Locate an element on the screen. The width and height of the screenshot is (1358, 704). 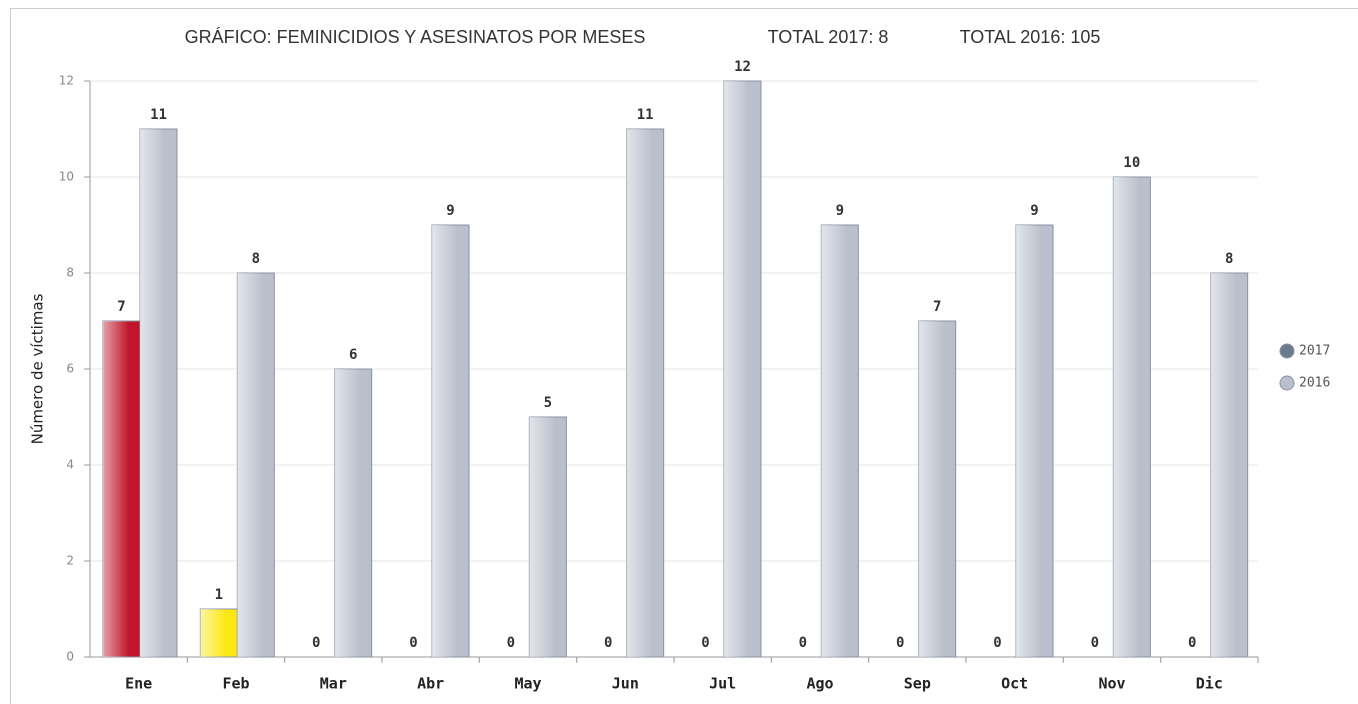
y-tick-label: 6 is located at coordinates (70, 369).